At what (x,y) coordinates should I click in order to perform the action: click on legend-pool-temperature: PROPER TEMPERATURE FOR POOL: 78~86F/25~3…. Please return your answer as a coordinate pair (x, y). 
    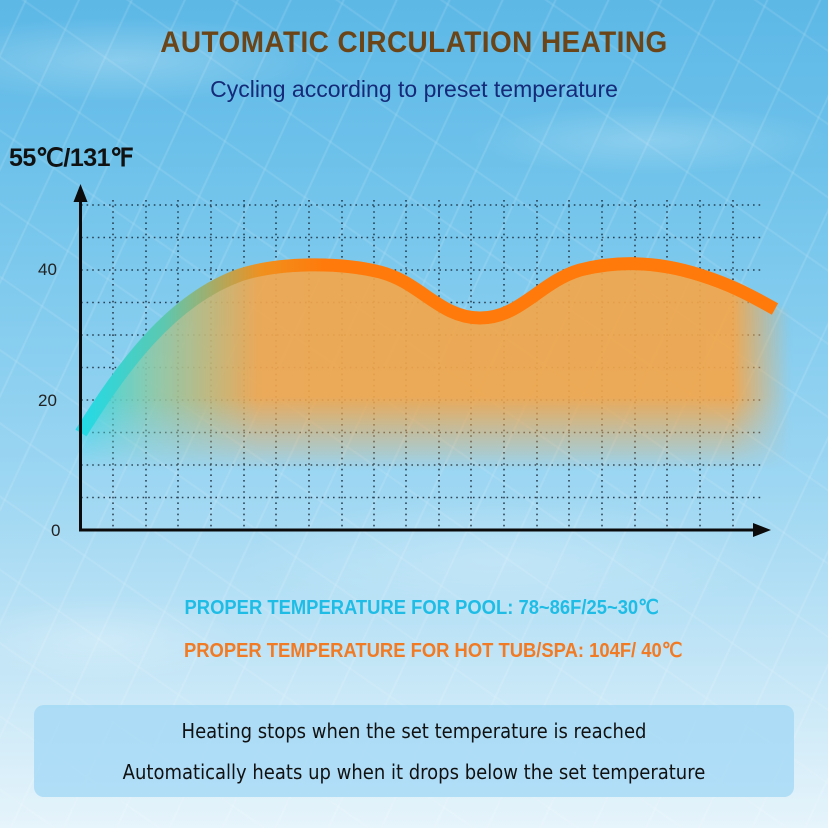
    Looking at the image, I should click on (421, 608).